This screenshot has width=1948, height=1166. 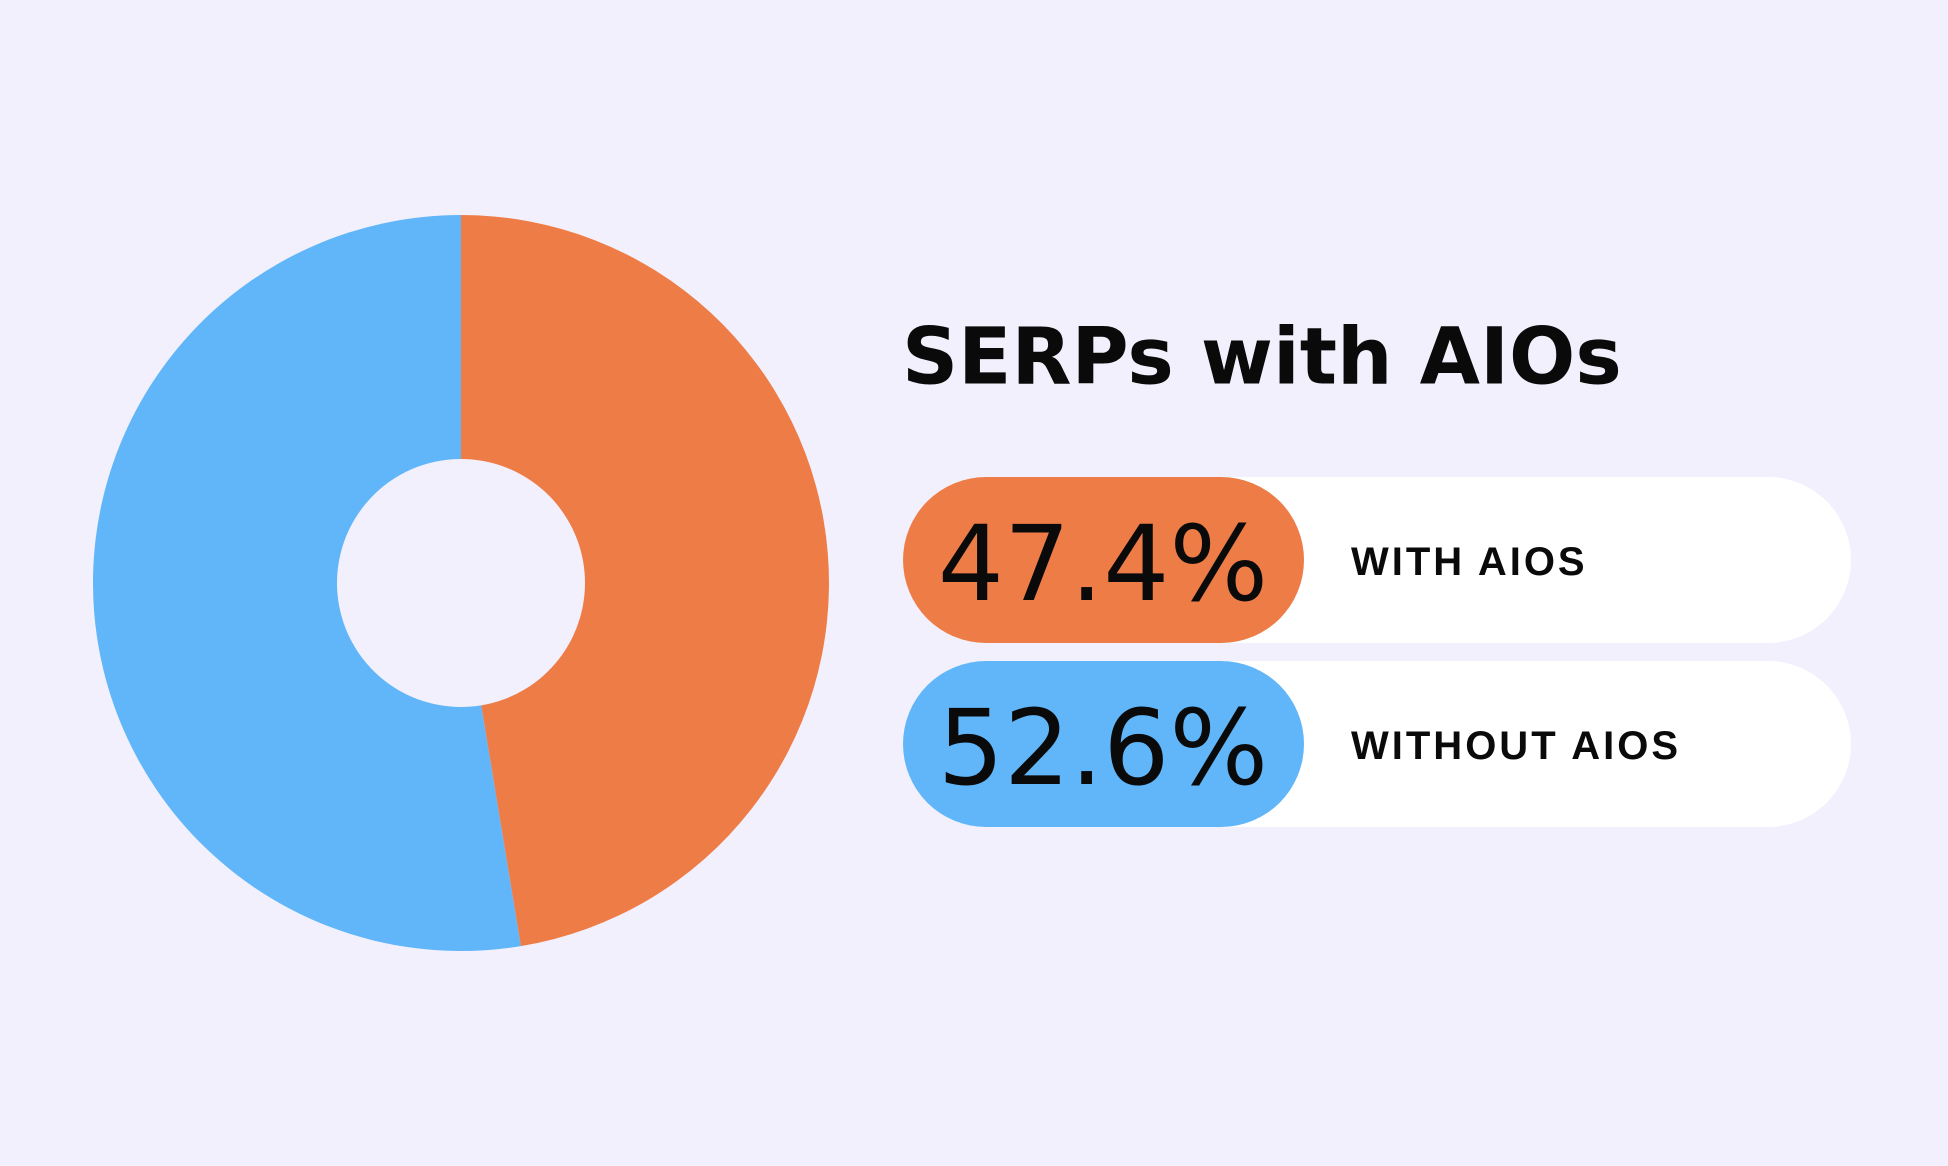 I want to click on value-label: 52.6%, so click(x=1103, y=748).